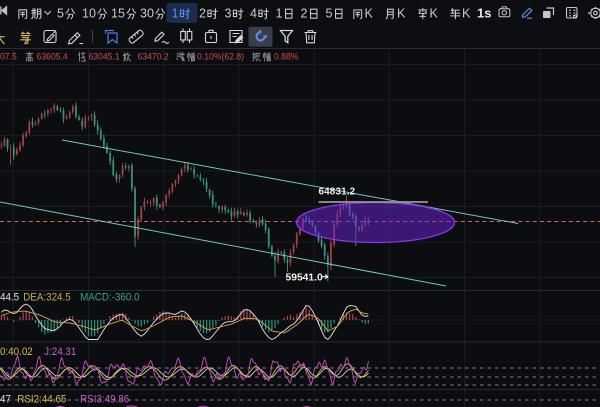 The image size is (600, 407). I want to click on svg-text: 3, so click(228, 14).